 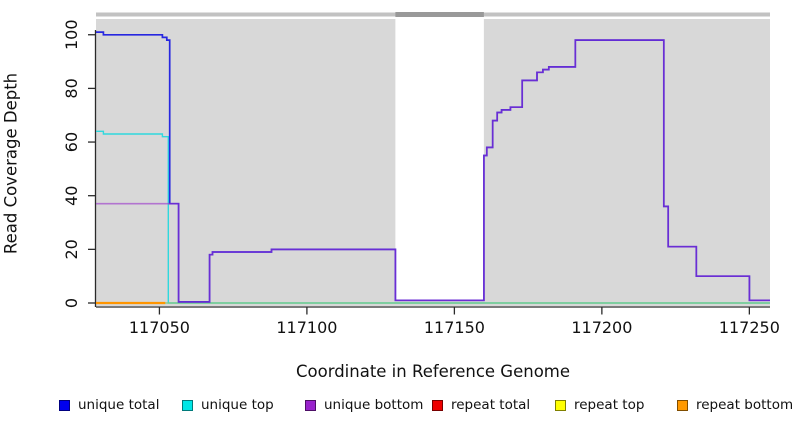 I want to click on x-tick-label: 117150, so click(x=454, y=327).